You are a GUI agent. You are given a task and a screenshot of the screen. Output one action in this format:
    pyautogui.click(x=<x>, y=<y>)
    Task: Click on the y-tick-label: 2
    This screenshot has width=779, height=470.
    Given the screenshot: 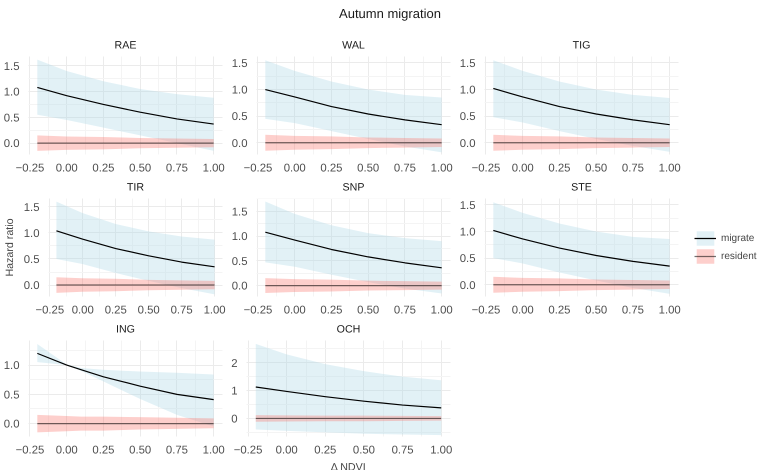 What is the action you would take?
    pyautogui.click(x=234, y=364)
    